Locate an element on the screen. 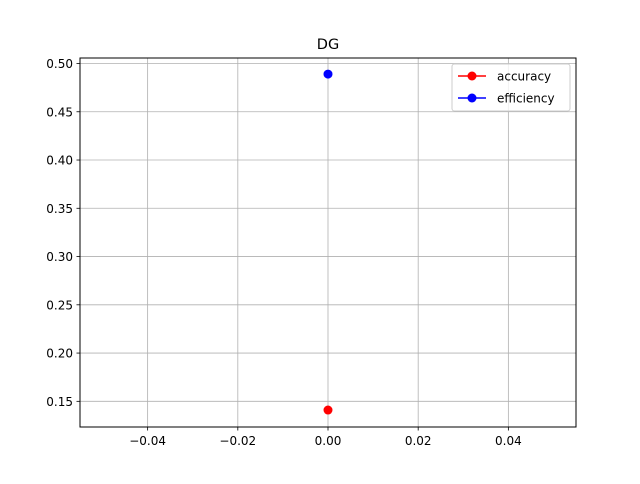  y-tick-label: 0.30 is located at coordinates (59, 257).